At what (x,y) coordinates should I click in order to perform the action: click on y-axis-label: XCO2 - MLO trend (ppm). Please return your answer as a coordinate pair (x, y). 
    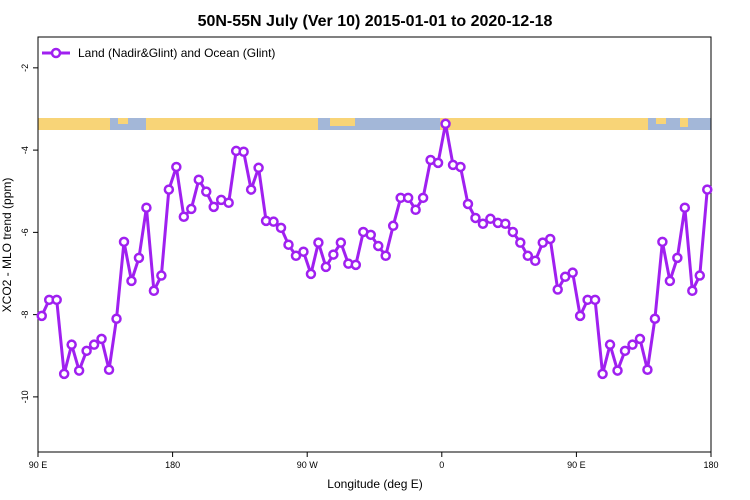
    Looking at the image, I should click on (7, 245).